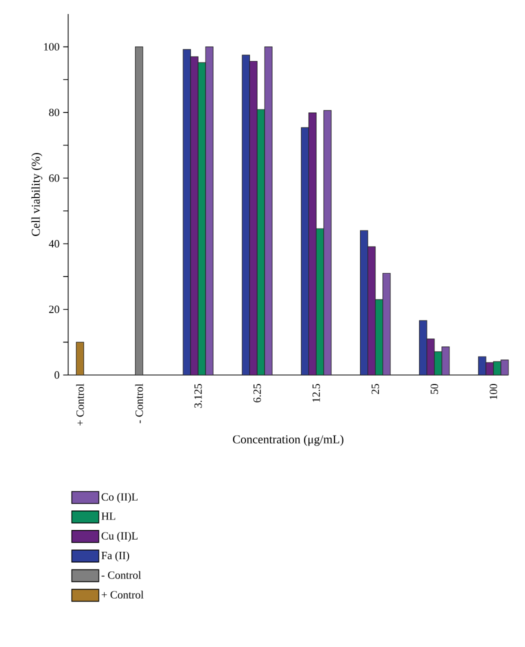  Describe the element at coordinates (109, 516) in the screenshot. I see `legend-label: HL` at that location.